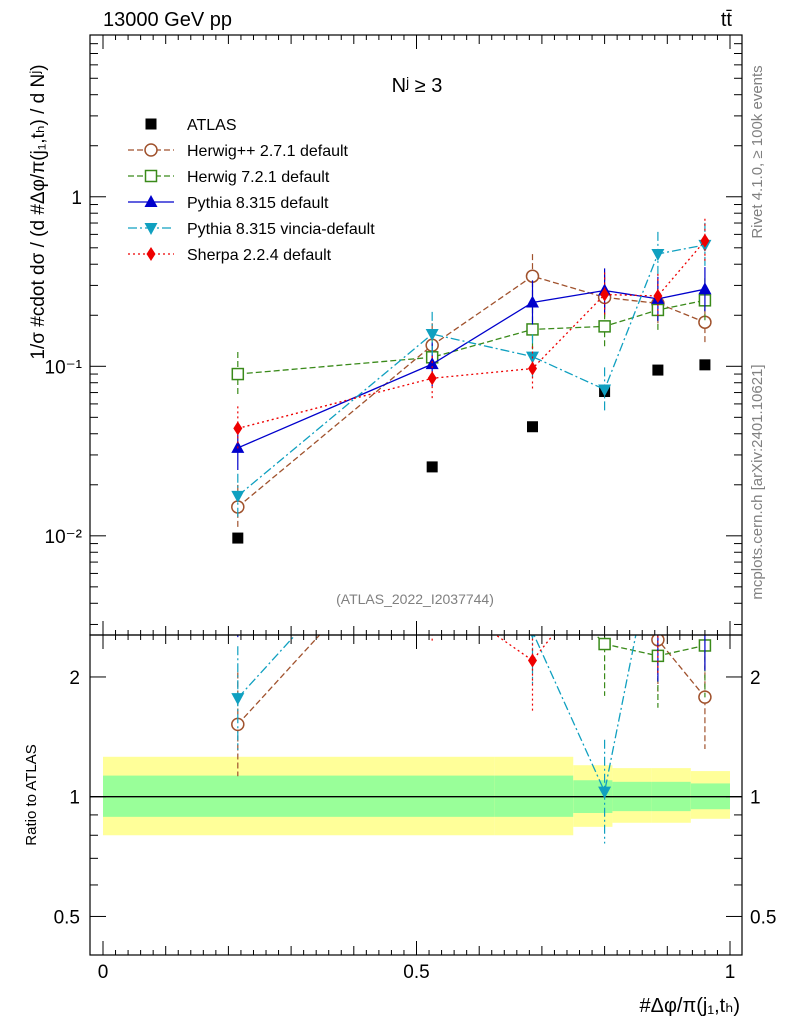 This screenshot has width=786, height=1024. I want to click on ratio-y-axis-title: Ratio to ATLAS, so click(31, 794).